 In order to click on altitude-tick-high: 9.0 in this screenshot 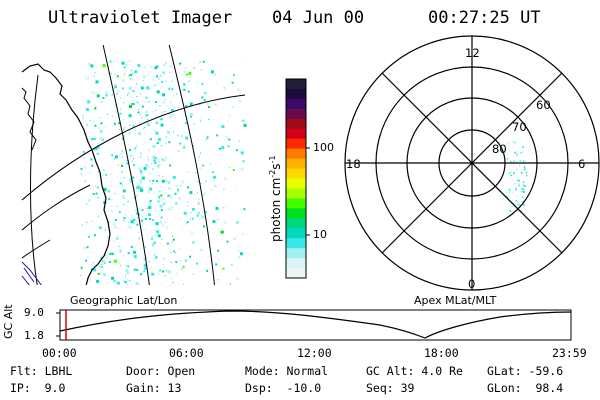, I will do `click(34, 312)`.